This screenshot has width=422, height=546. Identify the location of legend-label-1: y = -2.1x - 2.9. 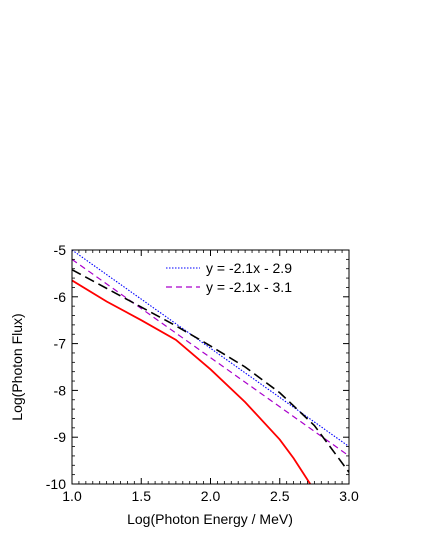
(249, 268).